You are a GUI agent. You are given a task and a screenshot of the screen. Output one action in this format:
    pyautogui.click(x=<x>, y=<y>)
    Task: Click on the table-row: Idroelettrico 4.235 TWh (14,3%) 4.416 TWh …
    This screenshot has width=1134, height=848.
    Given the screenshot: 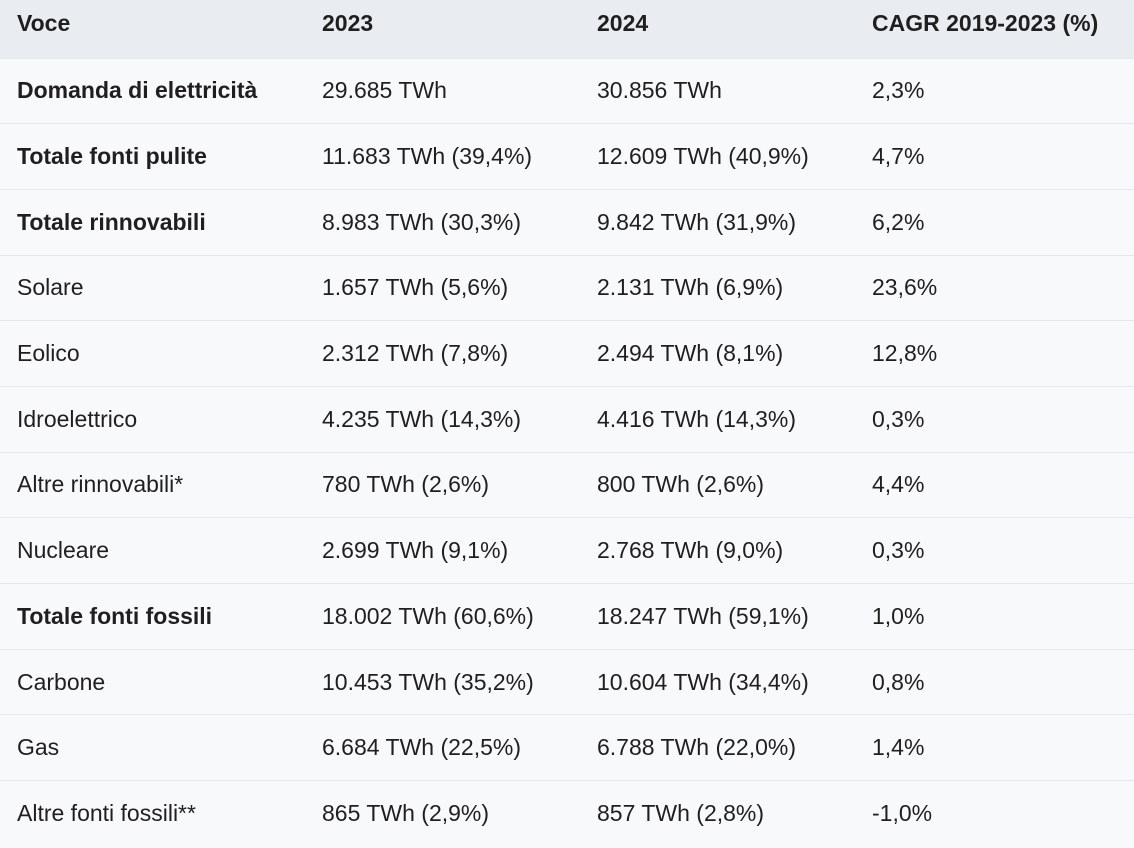 What is the action you would take?
    pyautogui.click(x=567, y=419)
    